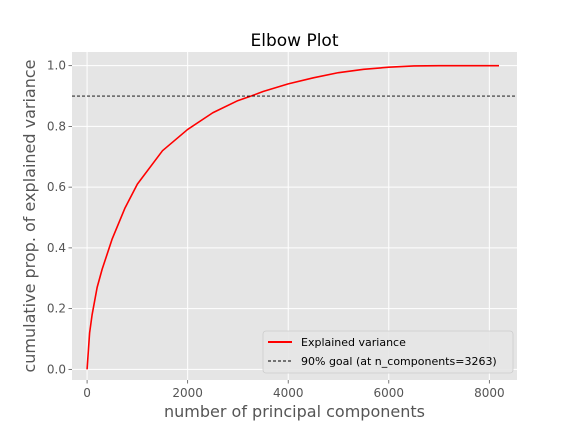 The width and height of the screenshot is (576, 432). Describe the element at coordinates (187, 393) in the screenshot. I see `x-tick-label: 2000` at that location.